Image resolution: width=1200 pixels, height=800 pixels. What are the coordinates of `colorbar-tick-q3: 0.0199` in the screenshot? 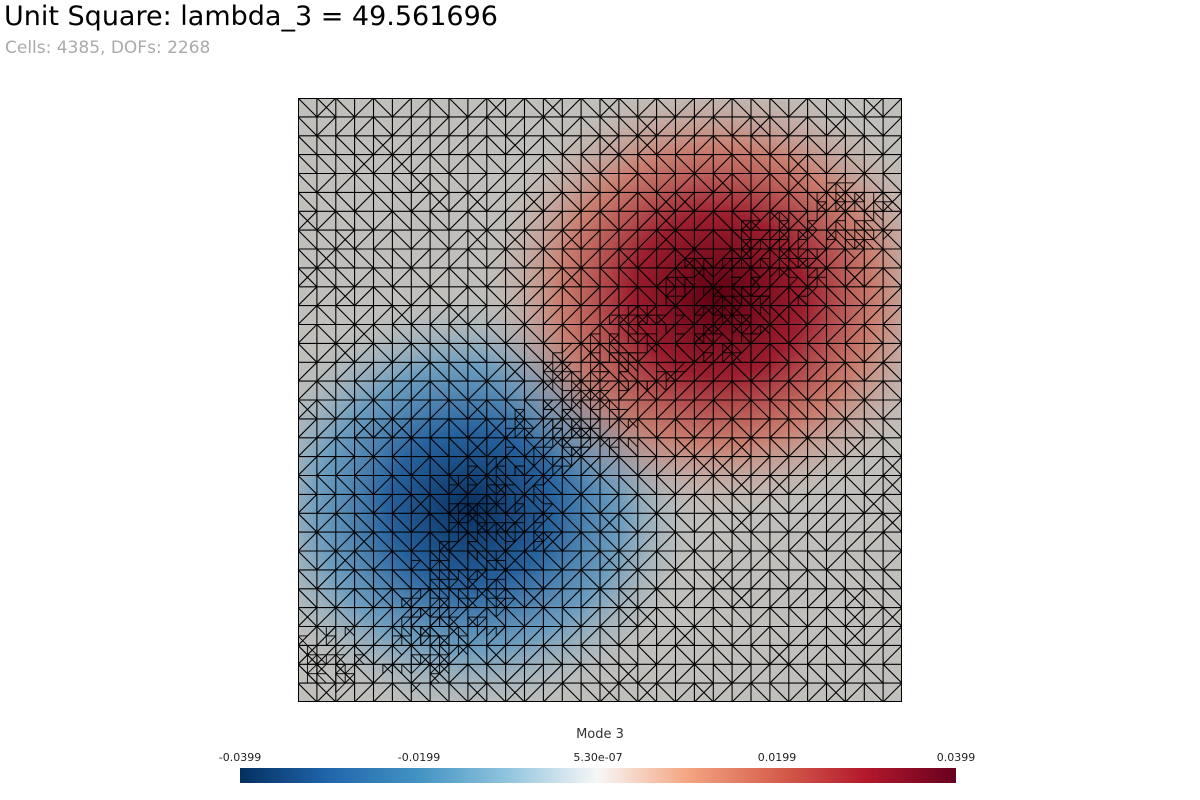 It's located at (777, 757).